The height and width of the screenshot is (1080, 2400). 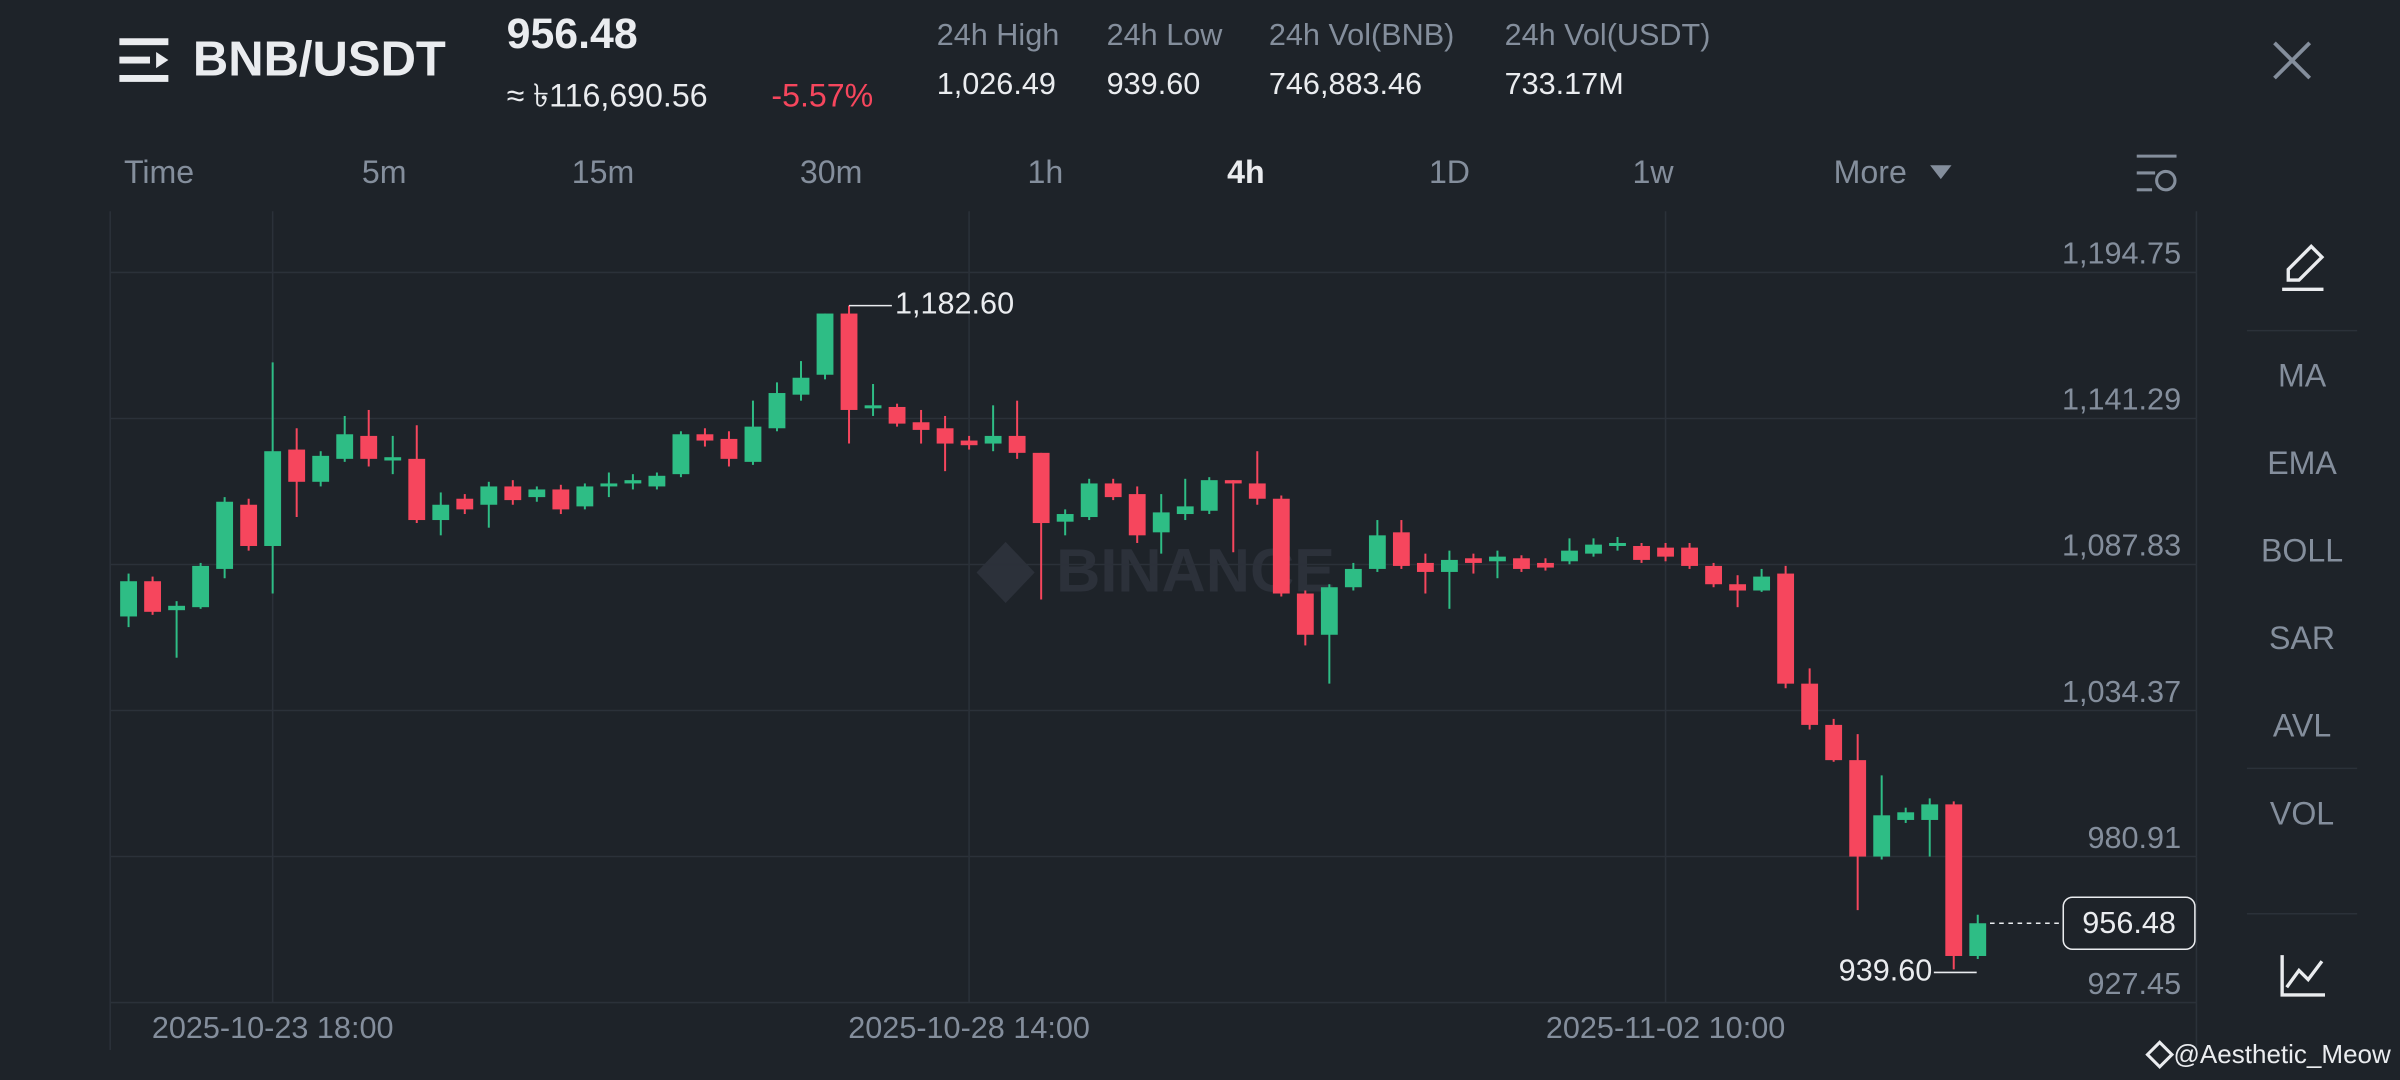 What do you see at coordinates (1345, 84) in the screenshot?
I see `stat-value: 746,883.46` at bounding box center [1345, 84].